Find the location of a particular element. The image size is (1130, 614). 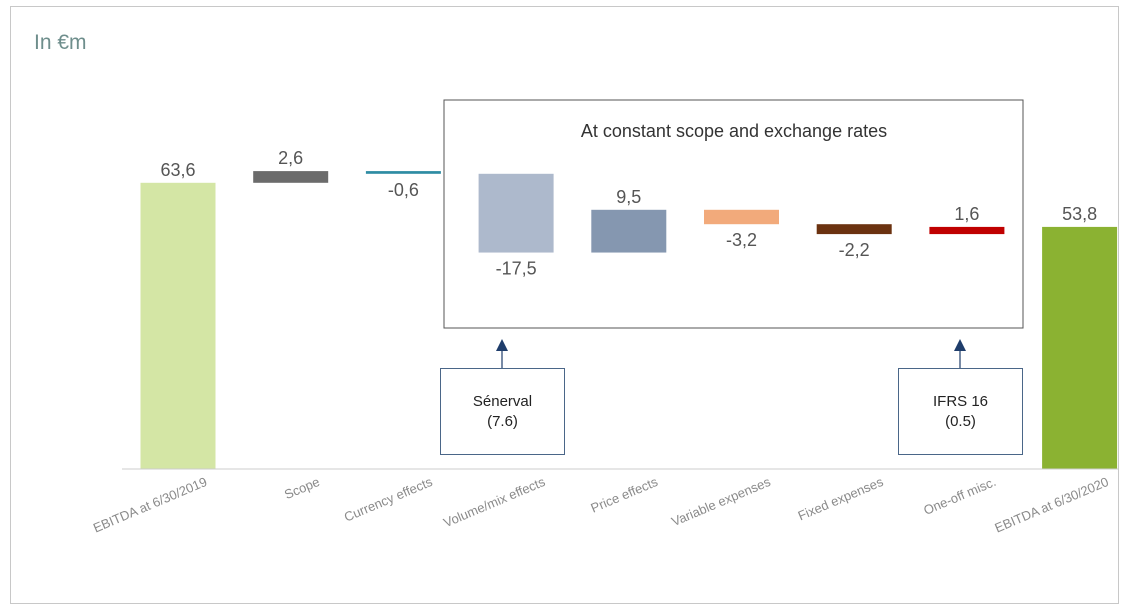

x-tick-label-8: EBITDA at 6/30/2020 is located at coordinates (1051, 505).